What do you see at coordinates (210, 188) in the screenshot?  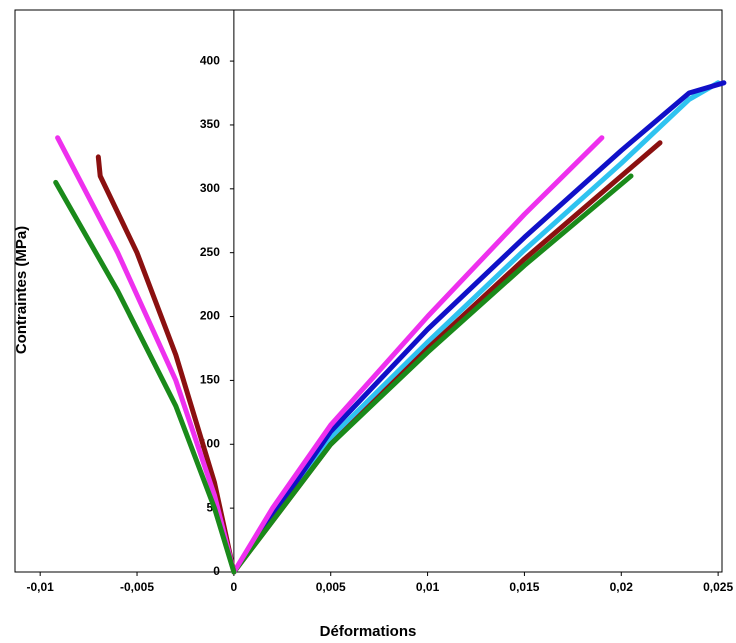 I see `y-tick-label: 300` at bounding box center [210, 188].